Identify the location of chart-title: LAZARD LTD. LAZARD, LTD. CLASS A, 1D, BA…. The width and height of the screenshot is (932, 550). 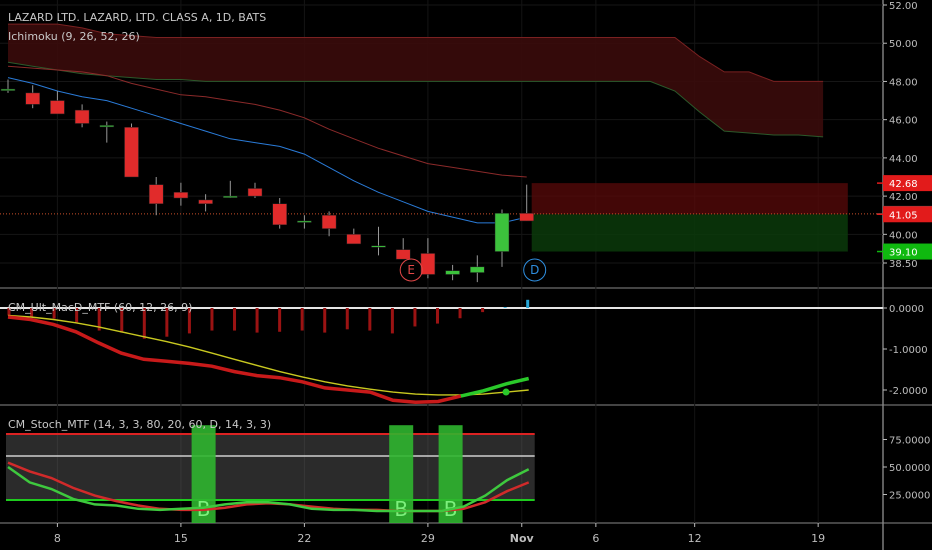
(137, 17).